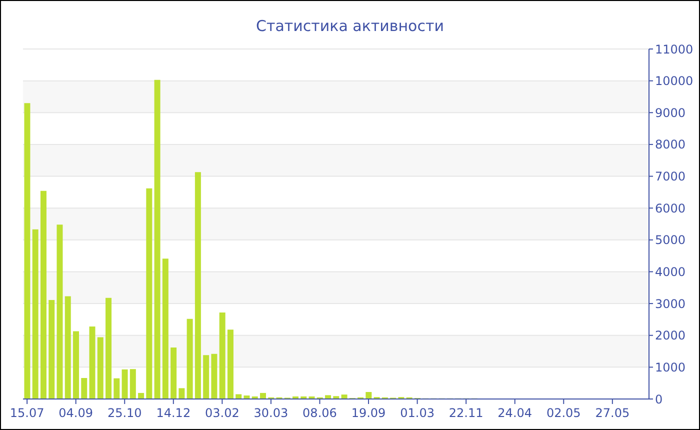 The image size is (700, 430). I want to click on x-tick-label: 03.02, so click(222, 413).